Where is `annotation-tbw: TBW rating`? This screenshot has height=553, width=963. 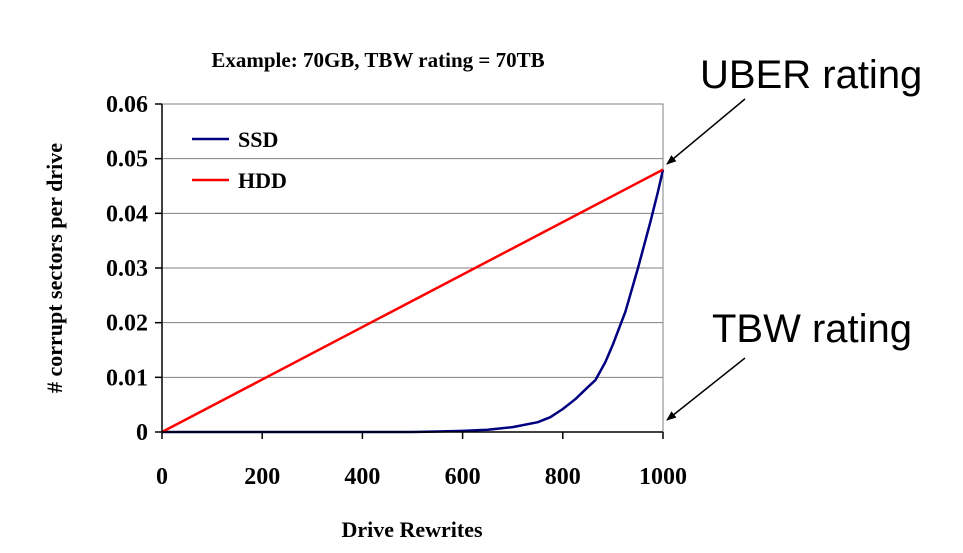
annotation-tbw: TBW rating is located at coordinates (812, 329).